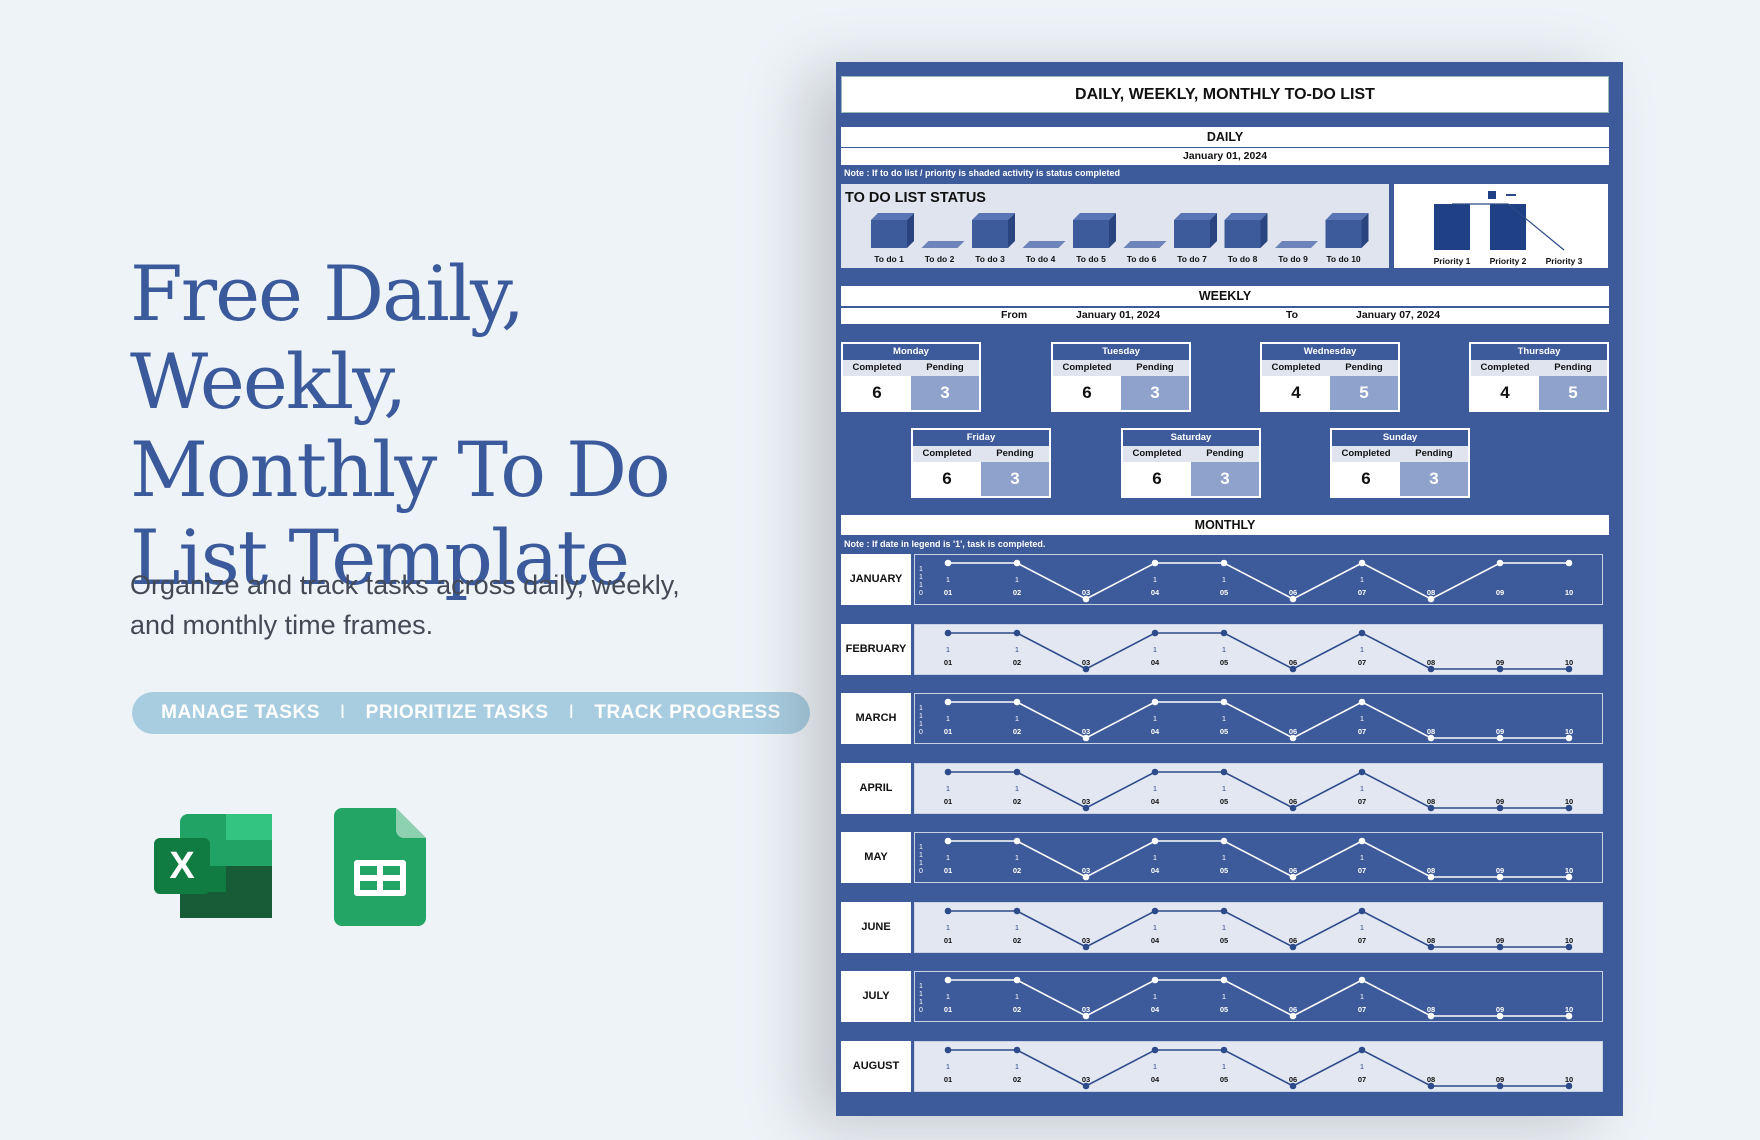 The image size is (1760, 1140). Describe the element at coordinates (1258, 996) in the screenshot. I see `month-line-chart: 1 1 1 0 1 01 1 02 03 1 04 1 05 06 1 07 08 09 10` at that location.